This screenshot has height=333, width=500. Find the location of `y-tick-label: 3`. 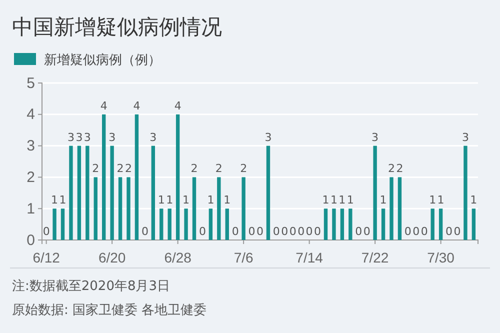

y-tick-label: 3 is located at coordinates (30, 146).